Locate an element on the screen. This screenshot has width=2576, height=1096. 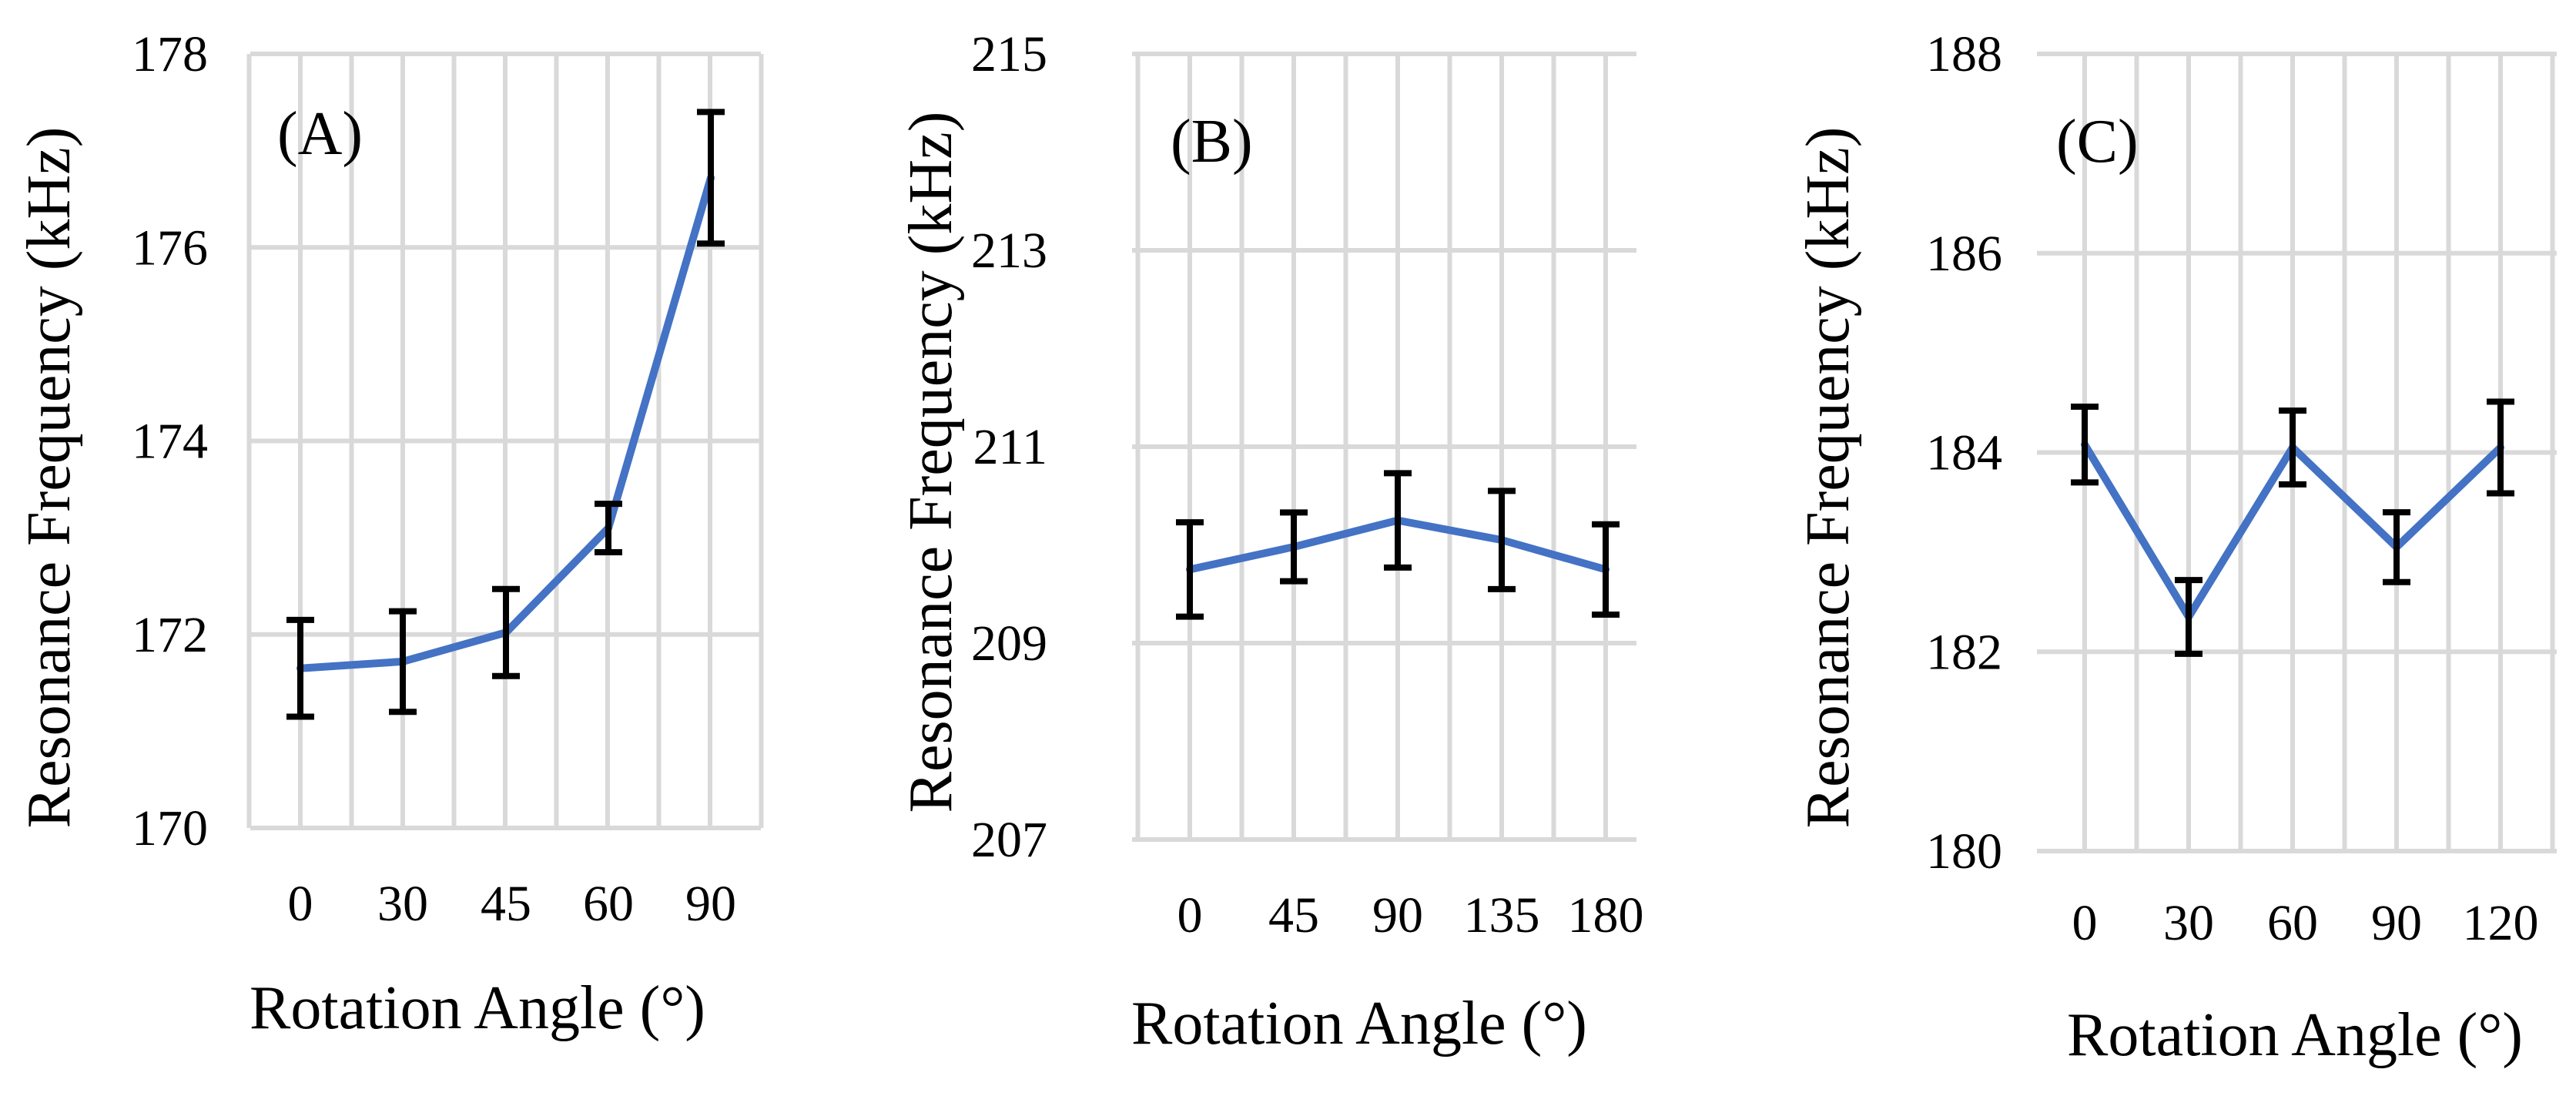
y-tick-label: 176 is located at coordinates (170, 248).